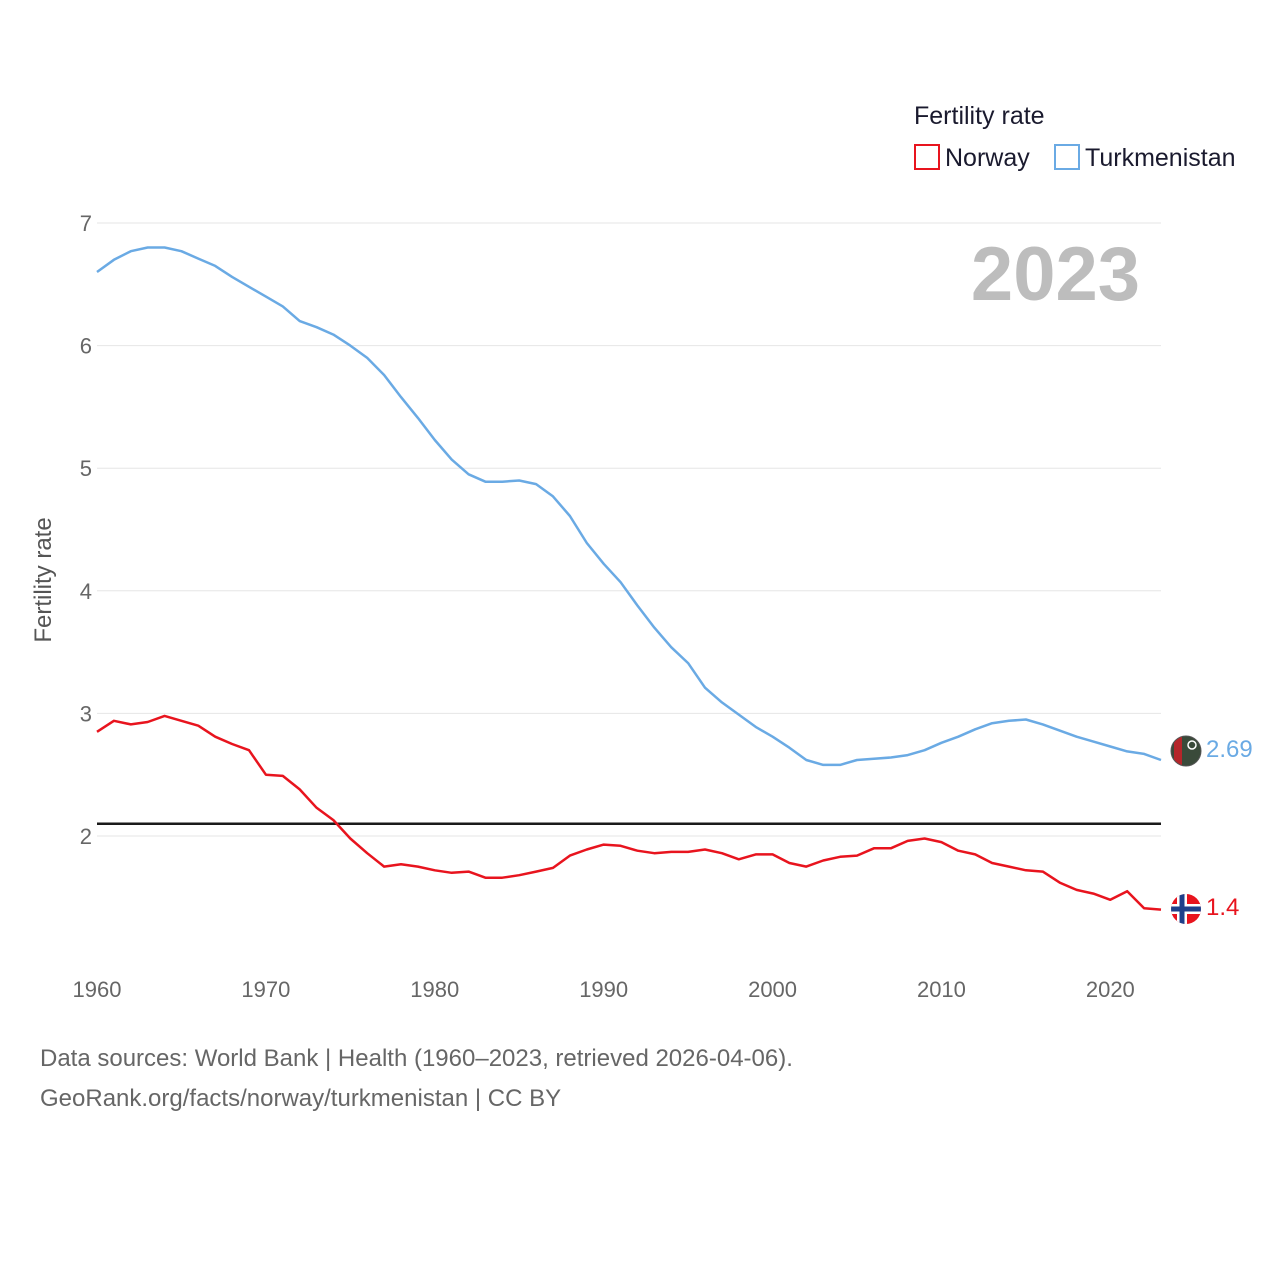 The width and height of the screenshot is (1280, 1280). Describe the element at coordinates (772, 989) in the screenshot. I see `x-tick-label: 2000` at that location.